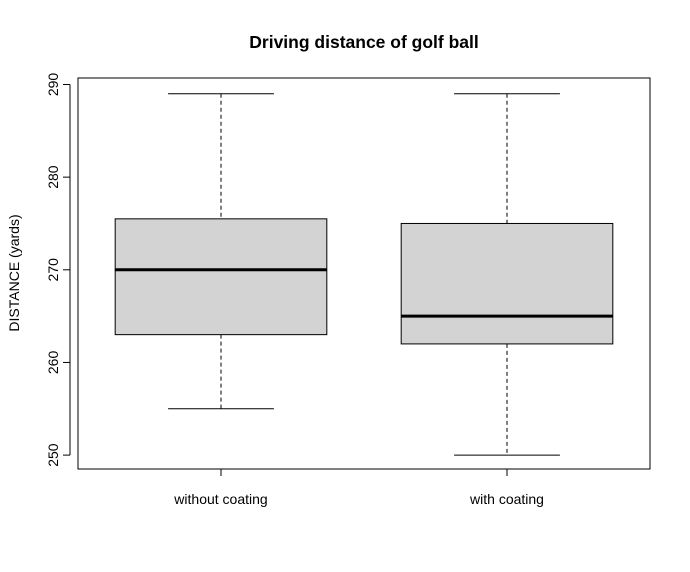 The image size is (690, 572). Describe the element at coordinates (53, 270) in the screenshot. I see `y-tick-label: 270` at that location.